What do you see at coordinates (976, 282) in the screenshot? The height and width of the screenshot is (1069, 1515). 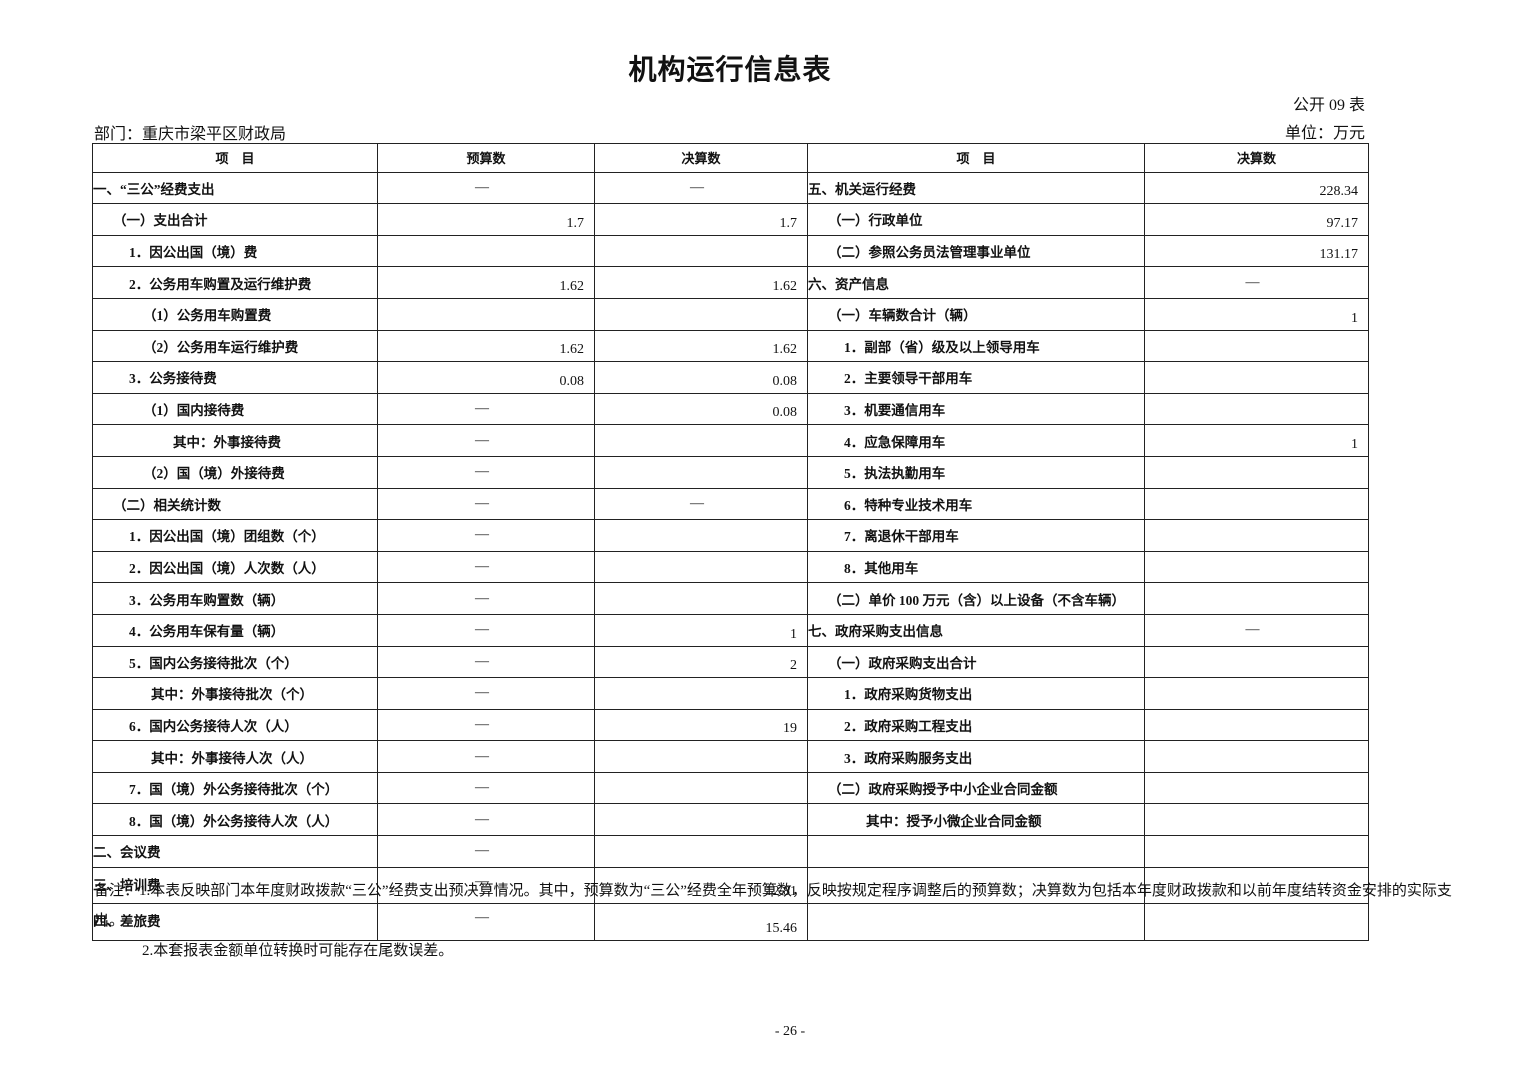 I see `item-cell: 六、资产信息` at bounding box center [976, 282].